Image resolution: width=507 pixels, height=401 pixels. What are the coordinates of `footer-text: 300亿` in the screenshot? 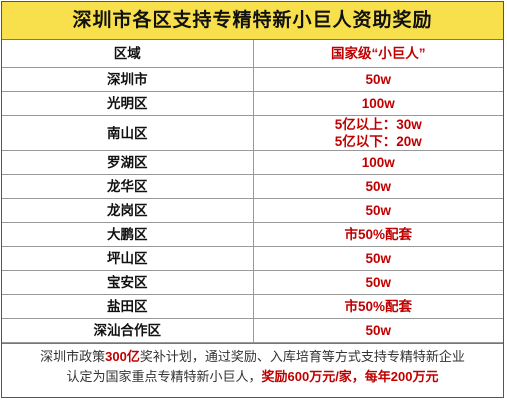 It's located at (122, 356).